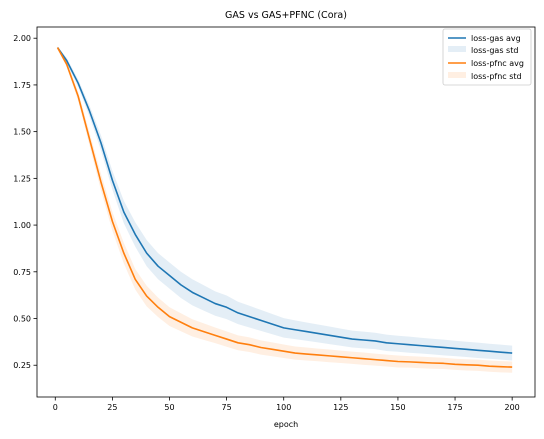 This screenshot has width=544, height=439. What do you see at coordinates (22, 319) in the screenshot?
I see `y-tick-label: 0.50` at bounding box center [22, 319].